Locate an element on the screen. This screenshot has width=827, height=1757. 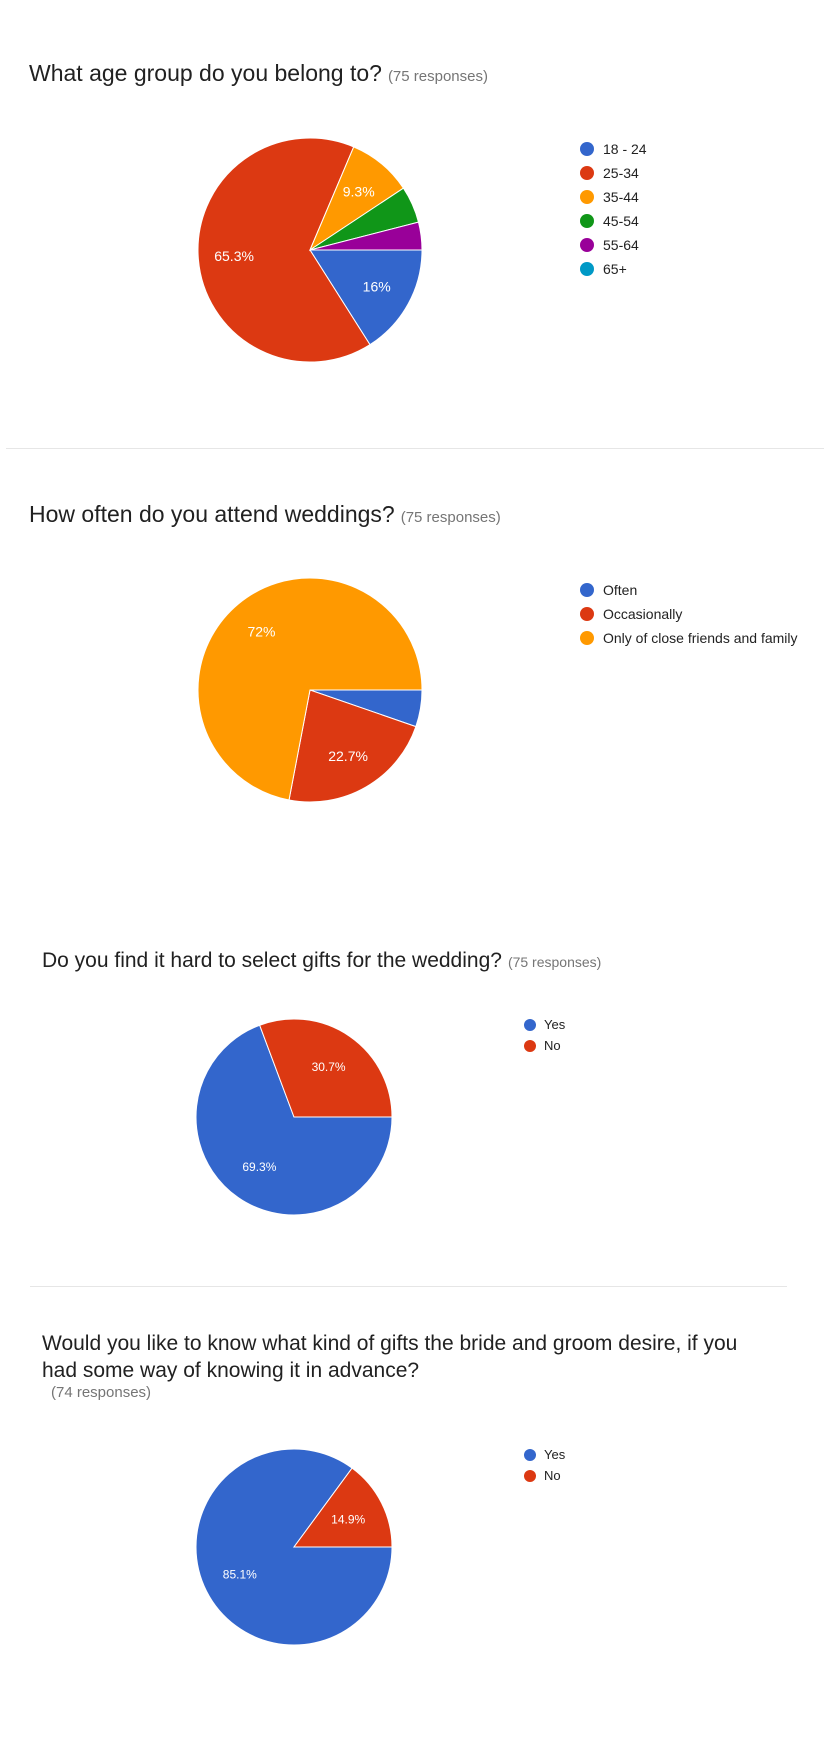
pie-slice-only-of-close-friends-and-family is located at coordinates (310, 689).